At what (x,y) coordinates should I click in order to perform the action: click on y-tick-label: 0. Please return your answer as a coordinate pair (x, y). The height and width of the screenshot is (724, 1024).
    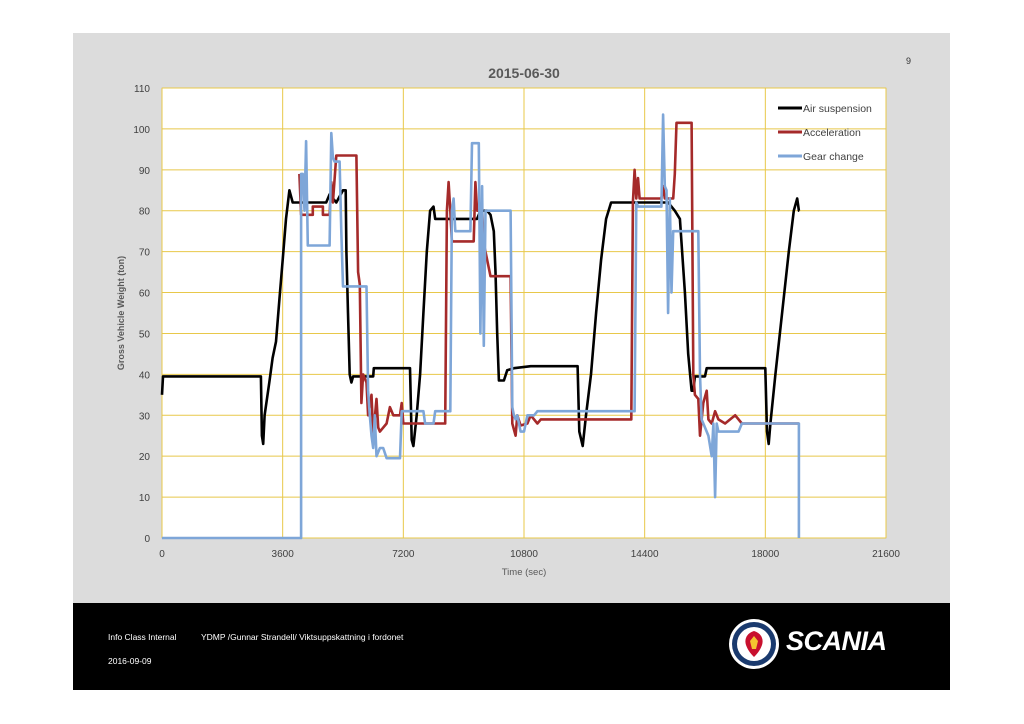
    Looking at the image, I should click on (147, 539).